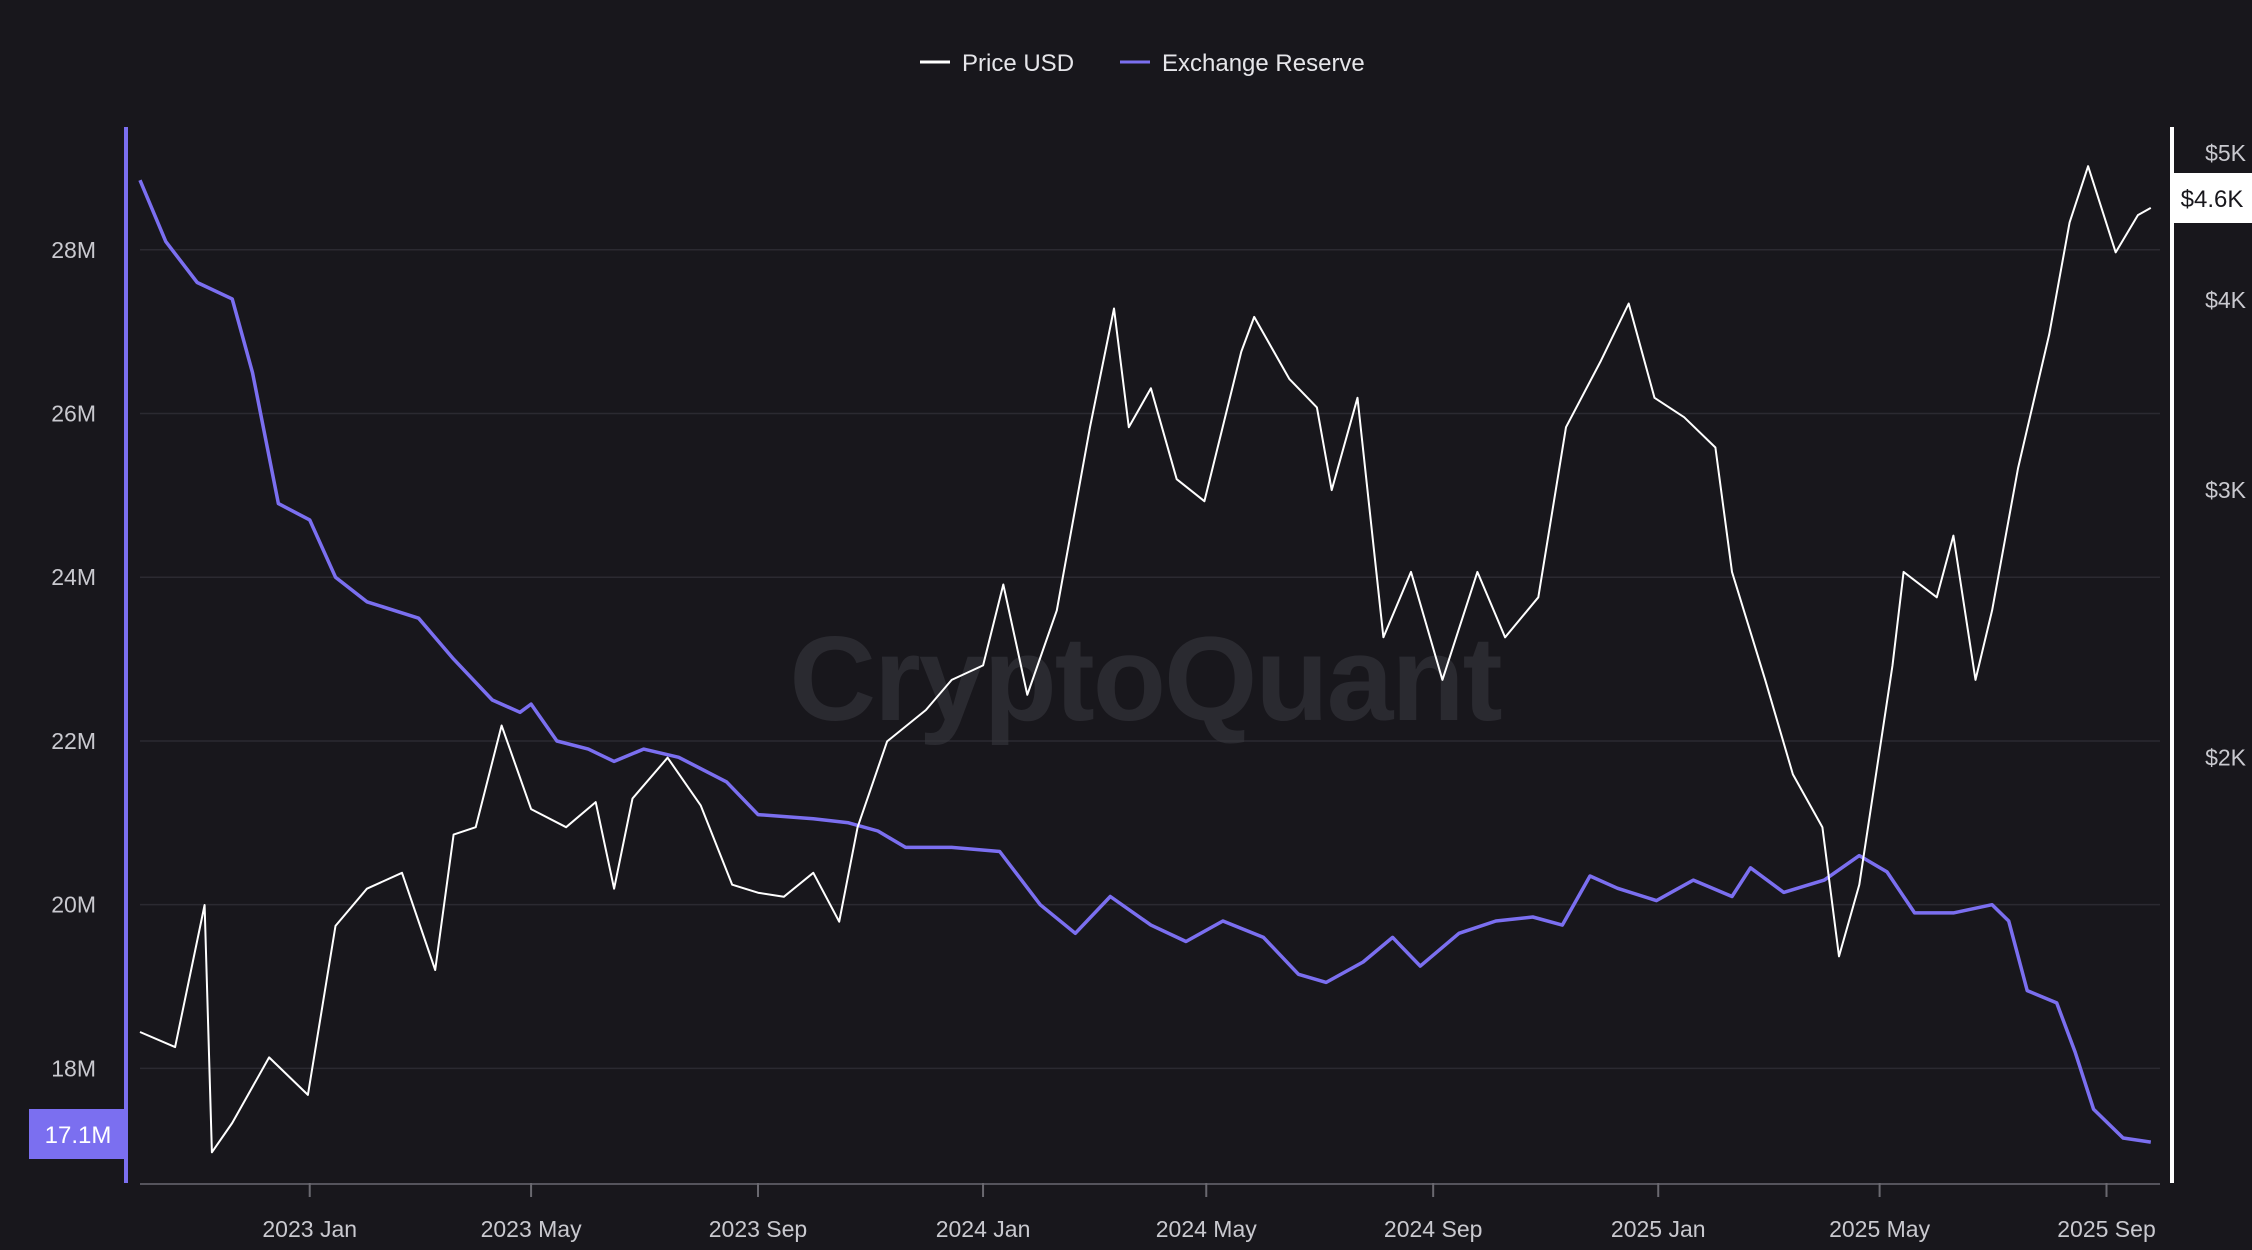  What do you see at coordinates (73, 1068) in the screenshot?
I see `left-tick-label: 18M` at bounding box center [73, 1068].